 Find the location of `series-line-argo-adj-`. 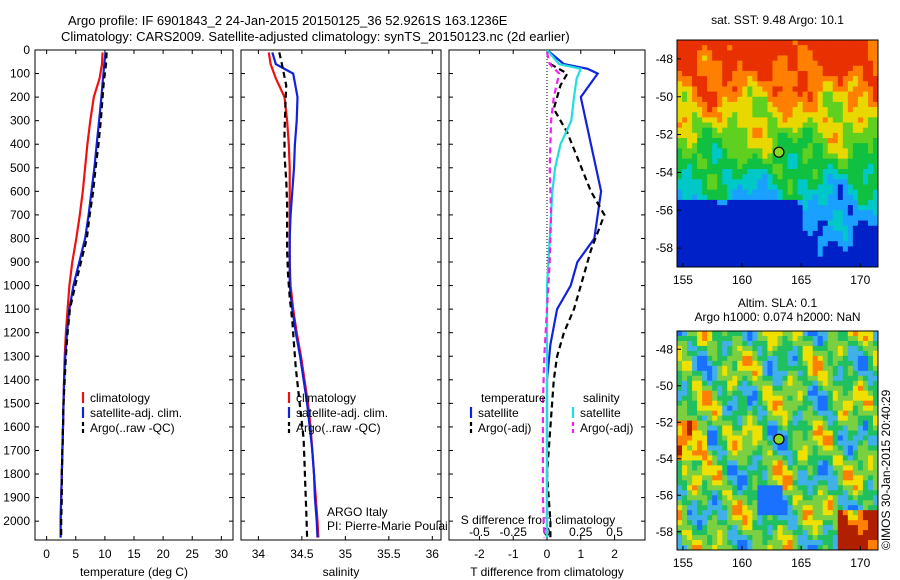

series-line-argo-adj- is located at coordinates (551, 295).